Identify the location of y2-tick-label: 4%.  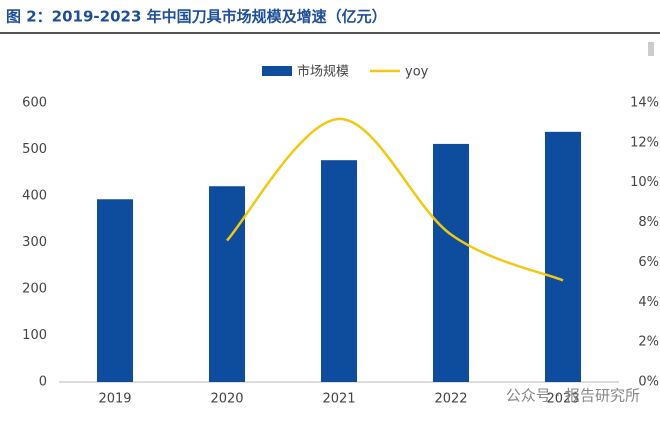
(648, 302).